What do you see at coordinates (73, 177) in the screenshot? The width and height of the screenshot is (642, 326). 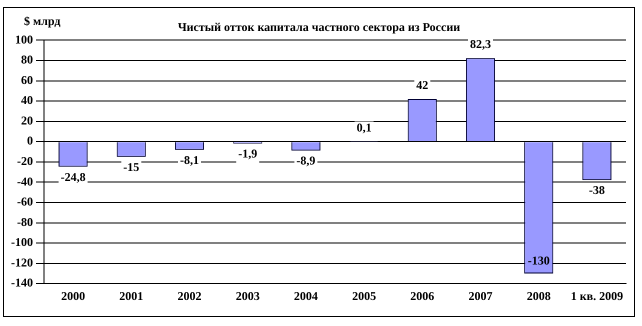 I see `data-label: -24,8` at bounding box center [73, 177].